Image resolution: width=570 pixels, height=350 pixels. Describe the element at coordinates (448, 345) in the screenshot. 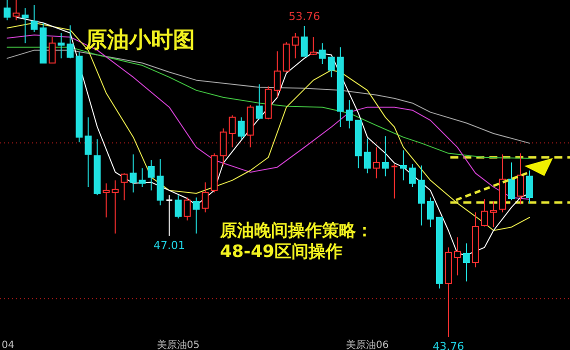

I see `annotation: 43.76` at that location.